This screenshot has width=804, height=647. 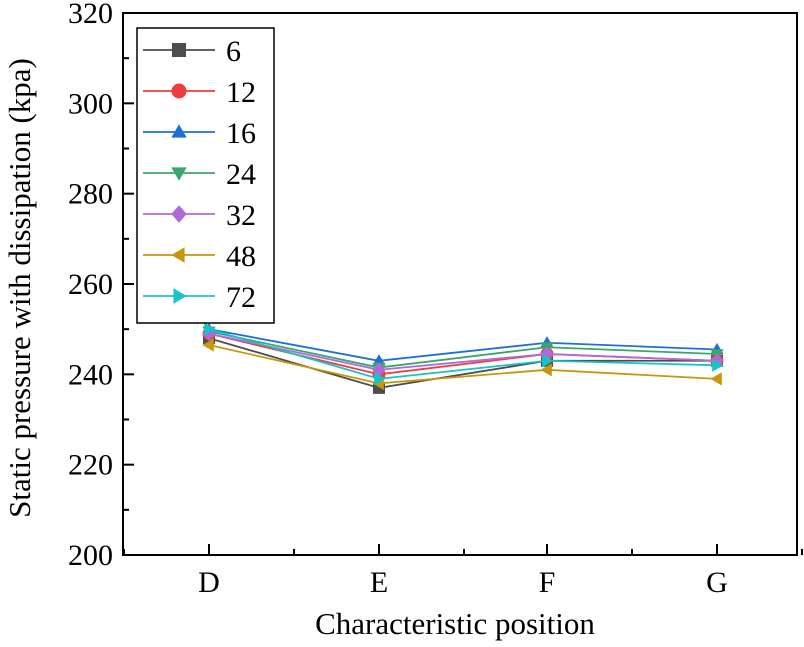 What do you see at coordinates (233, 51) in the screenshot?
I see `legend-label: 6` at bounding box center [233, 51].